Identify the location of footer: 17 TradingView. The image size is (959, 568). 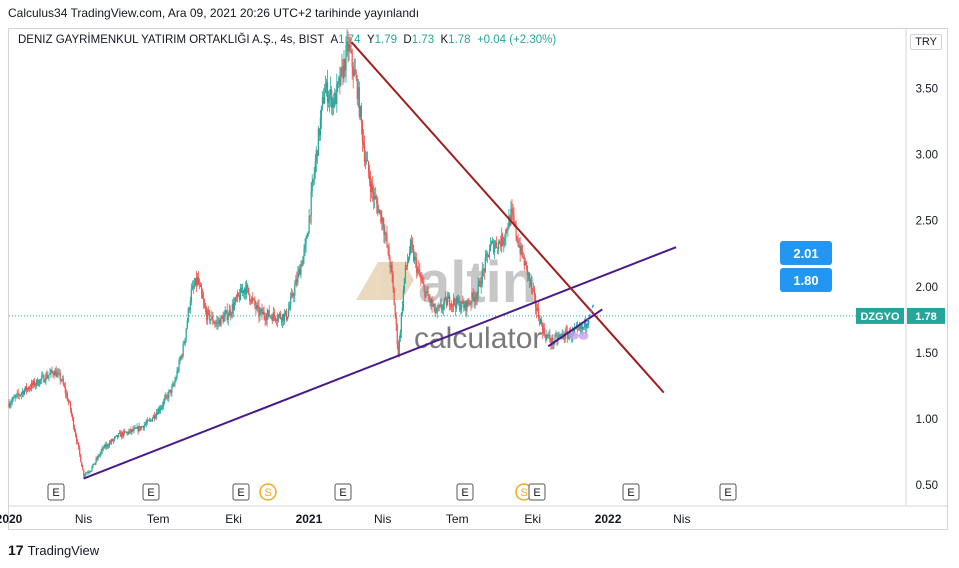
(53, 550).